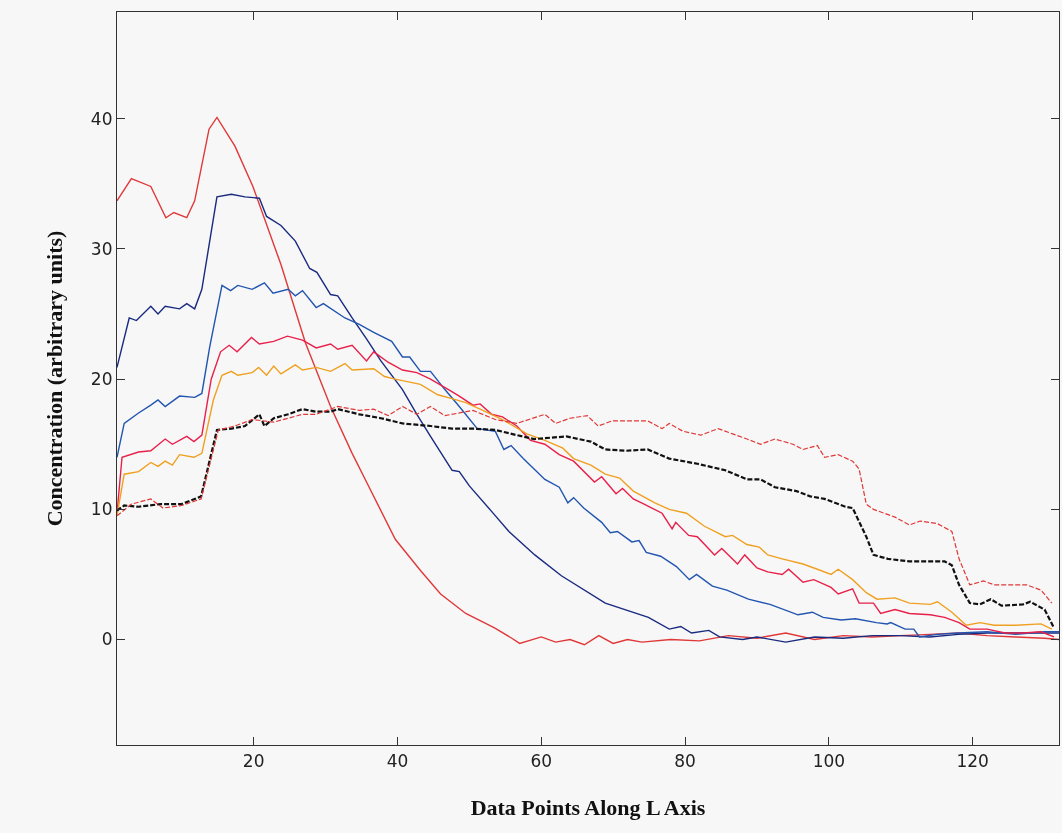  Describe the element at coordinates (541, 760) in the screenshot. I see `x-tick-label: 60` at that location.